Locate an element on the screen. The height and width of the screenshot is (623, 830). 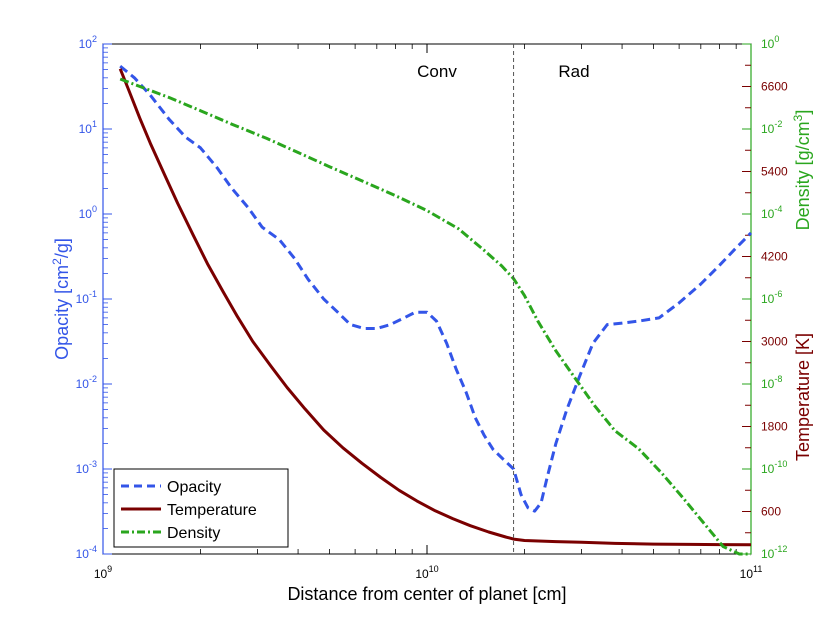
density-tick-label: 10⁰ is located at coordinates (770, 42).